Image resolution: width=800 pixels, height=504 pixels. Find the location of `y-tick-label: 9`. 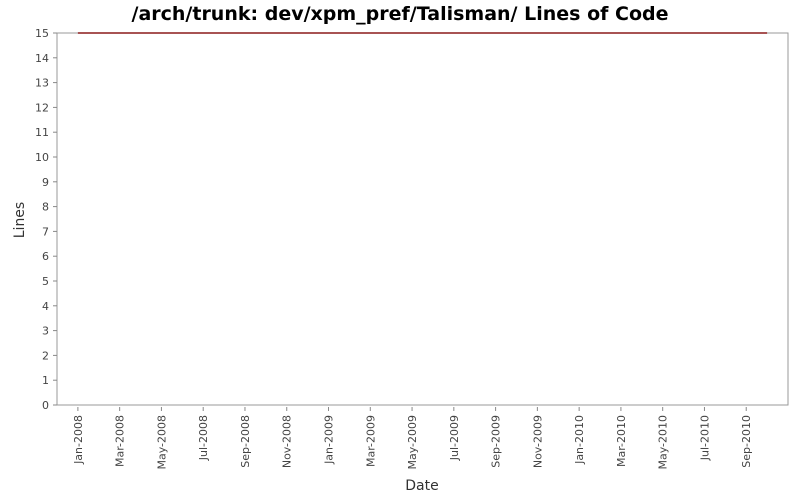

y-tick-label: 9 is located at coordinates (45, 182).